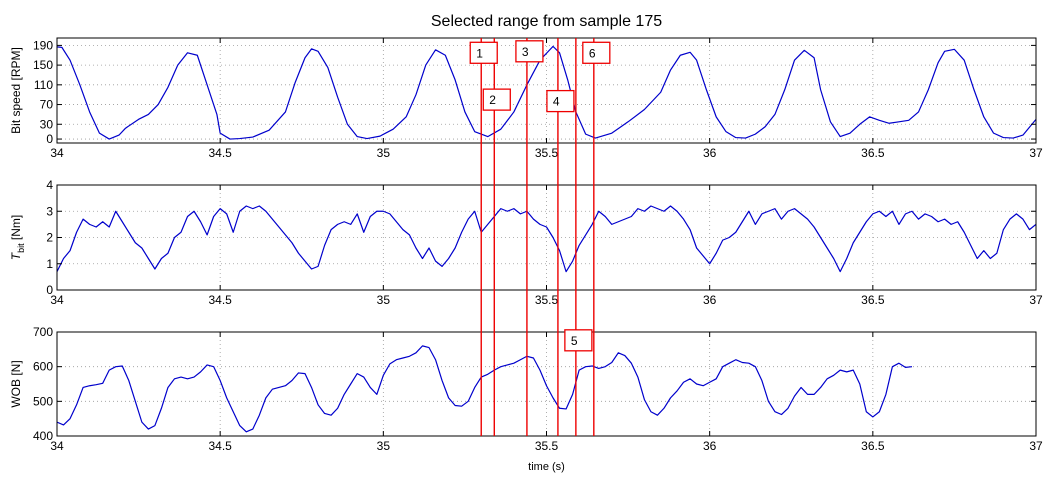 This screenshot has width=1044, height=479. What do you see at coordinates (556, 102) in the screenshot?
I see `marker-label-4: 4` at bounding box center [556, 102].